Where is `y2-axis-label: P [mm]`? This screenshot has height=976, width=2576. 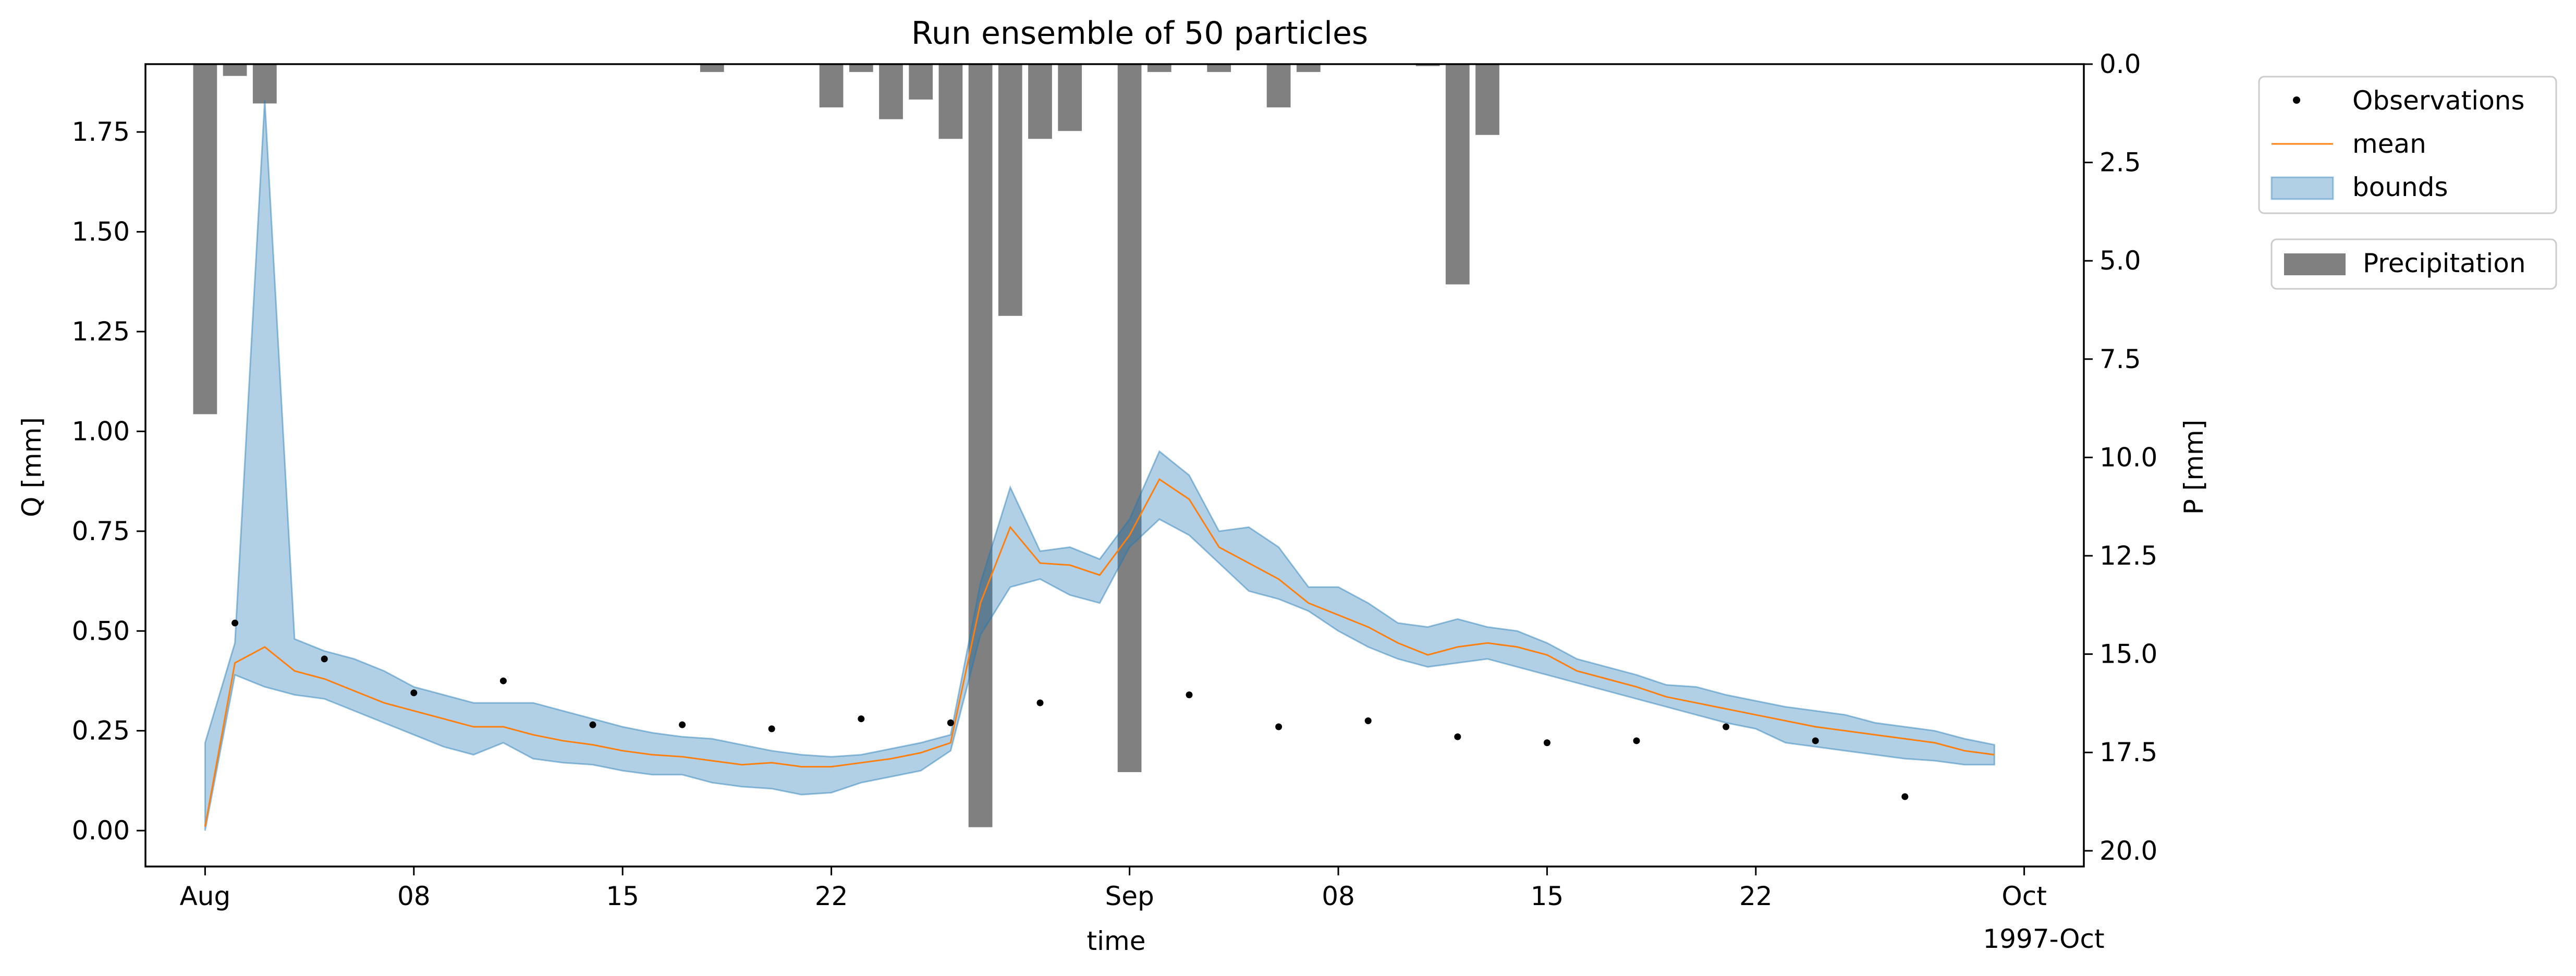 y2-axis-label: P [mm] is located at coordinates (2194, 467).